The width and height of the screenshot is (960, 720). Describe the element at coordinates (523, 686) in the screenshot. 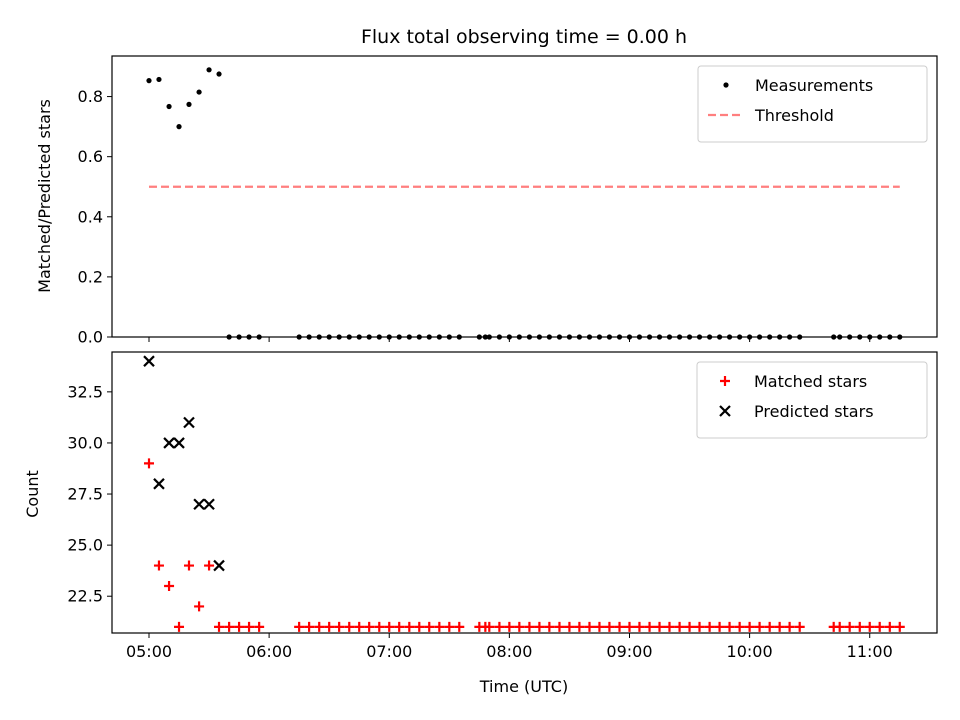

I see `bottom-chart-xlabel: Time (UTC)` at that location.